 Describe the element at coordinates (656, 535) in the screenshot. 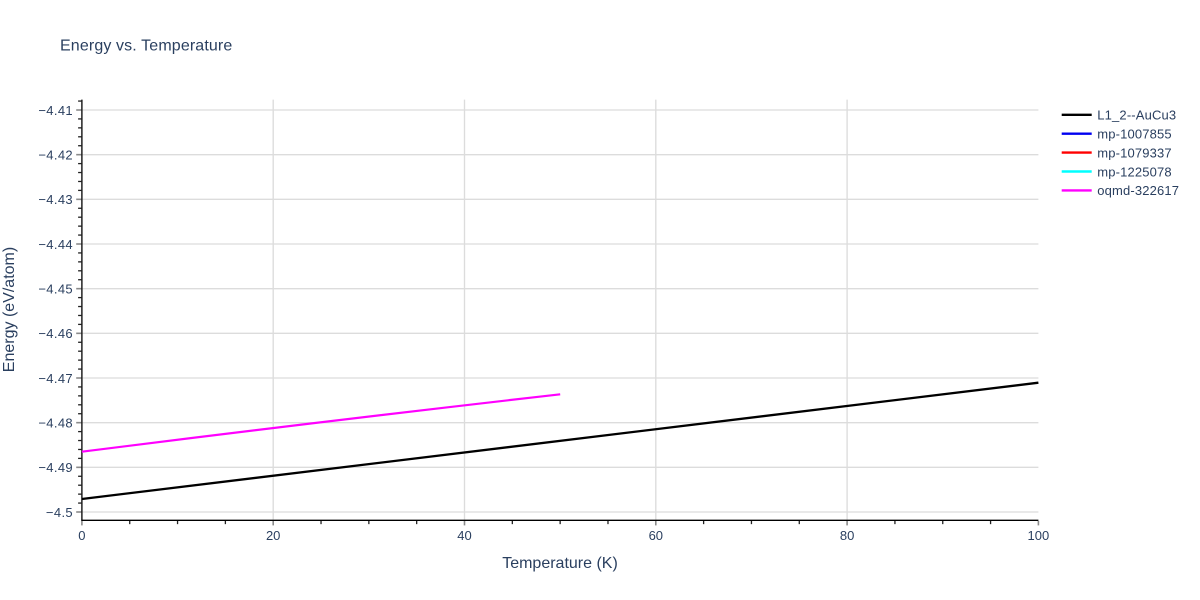

I see `svg-text: 60` at that location.